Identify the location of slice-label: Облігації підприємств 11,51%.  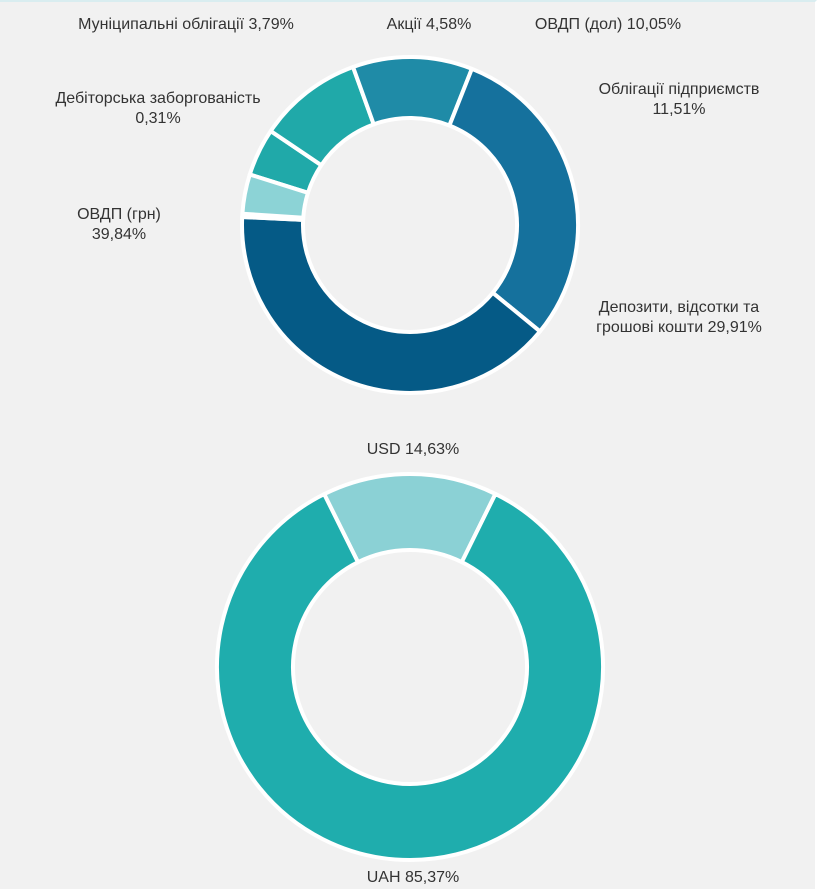
(679, 99).